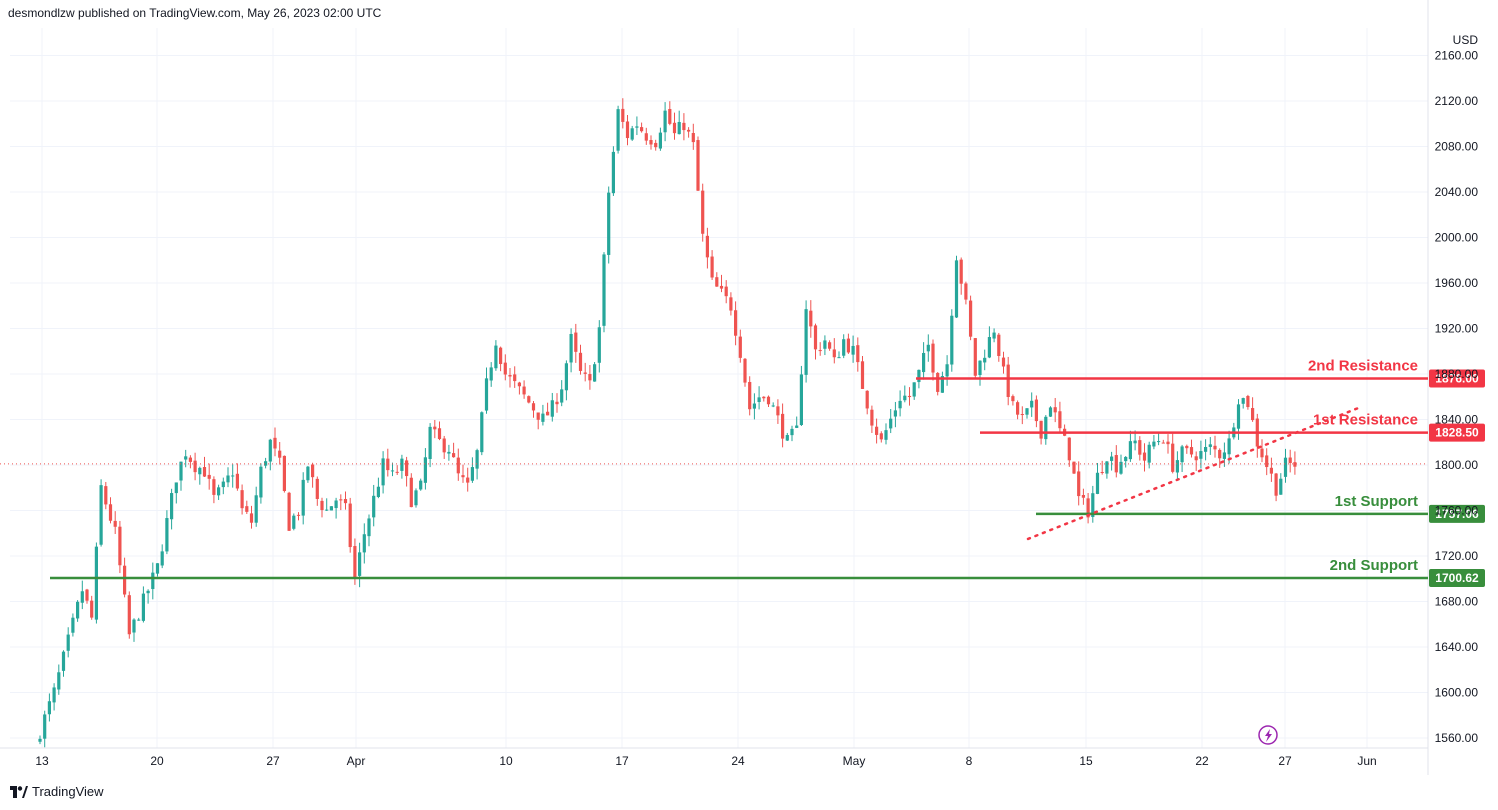 The image size is (1498, 810). What do you see at coordinates (1457, 283) in the screenshot?
I see `y-tick-label: 1960.00` at bounding box center [1457, 283].